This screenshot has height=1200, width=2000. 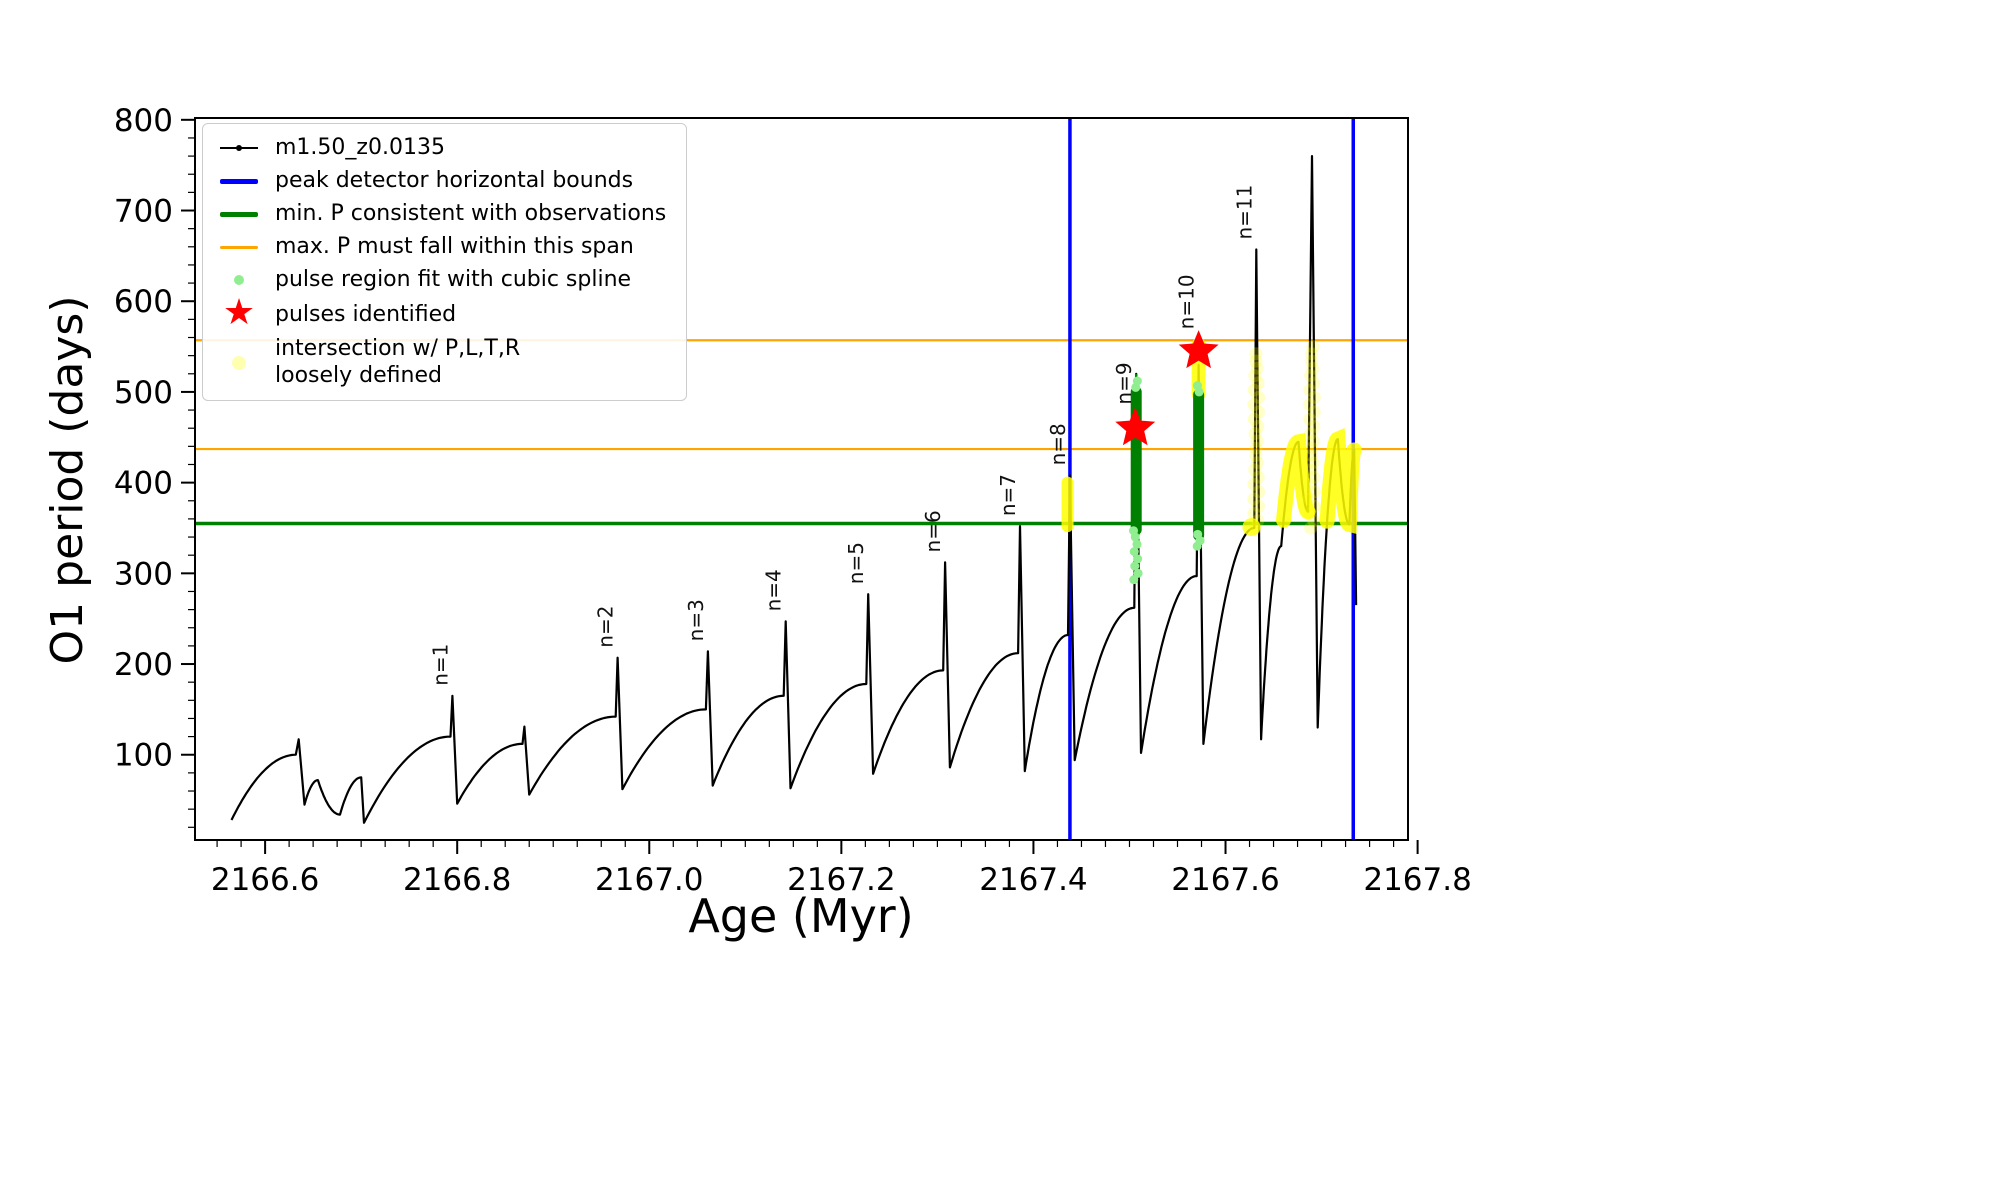 What do you see at coordinates (1058, 444) in the screenshot?
I see `pulse-number-label: n=8` at bounding box center [1058, 444].